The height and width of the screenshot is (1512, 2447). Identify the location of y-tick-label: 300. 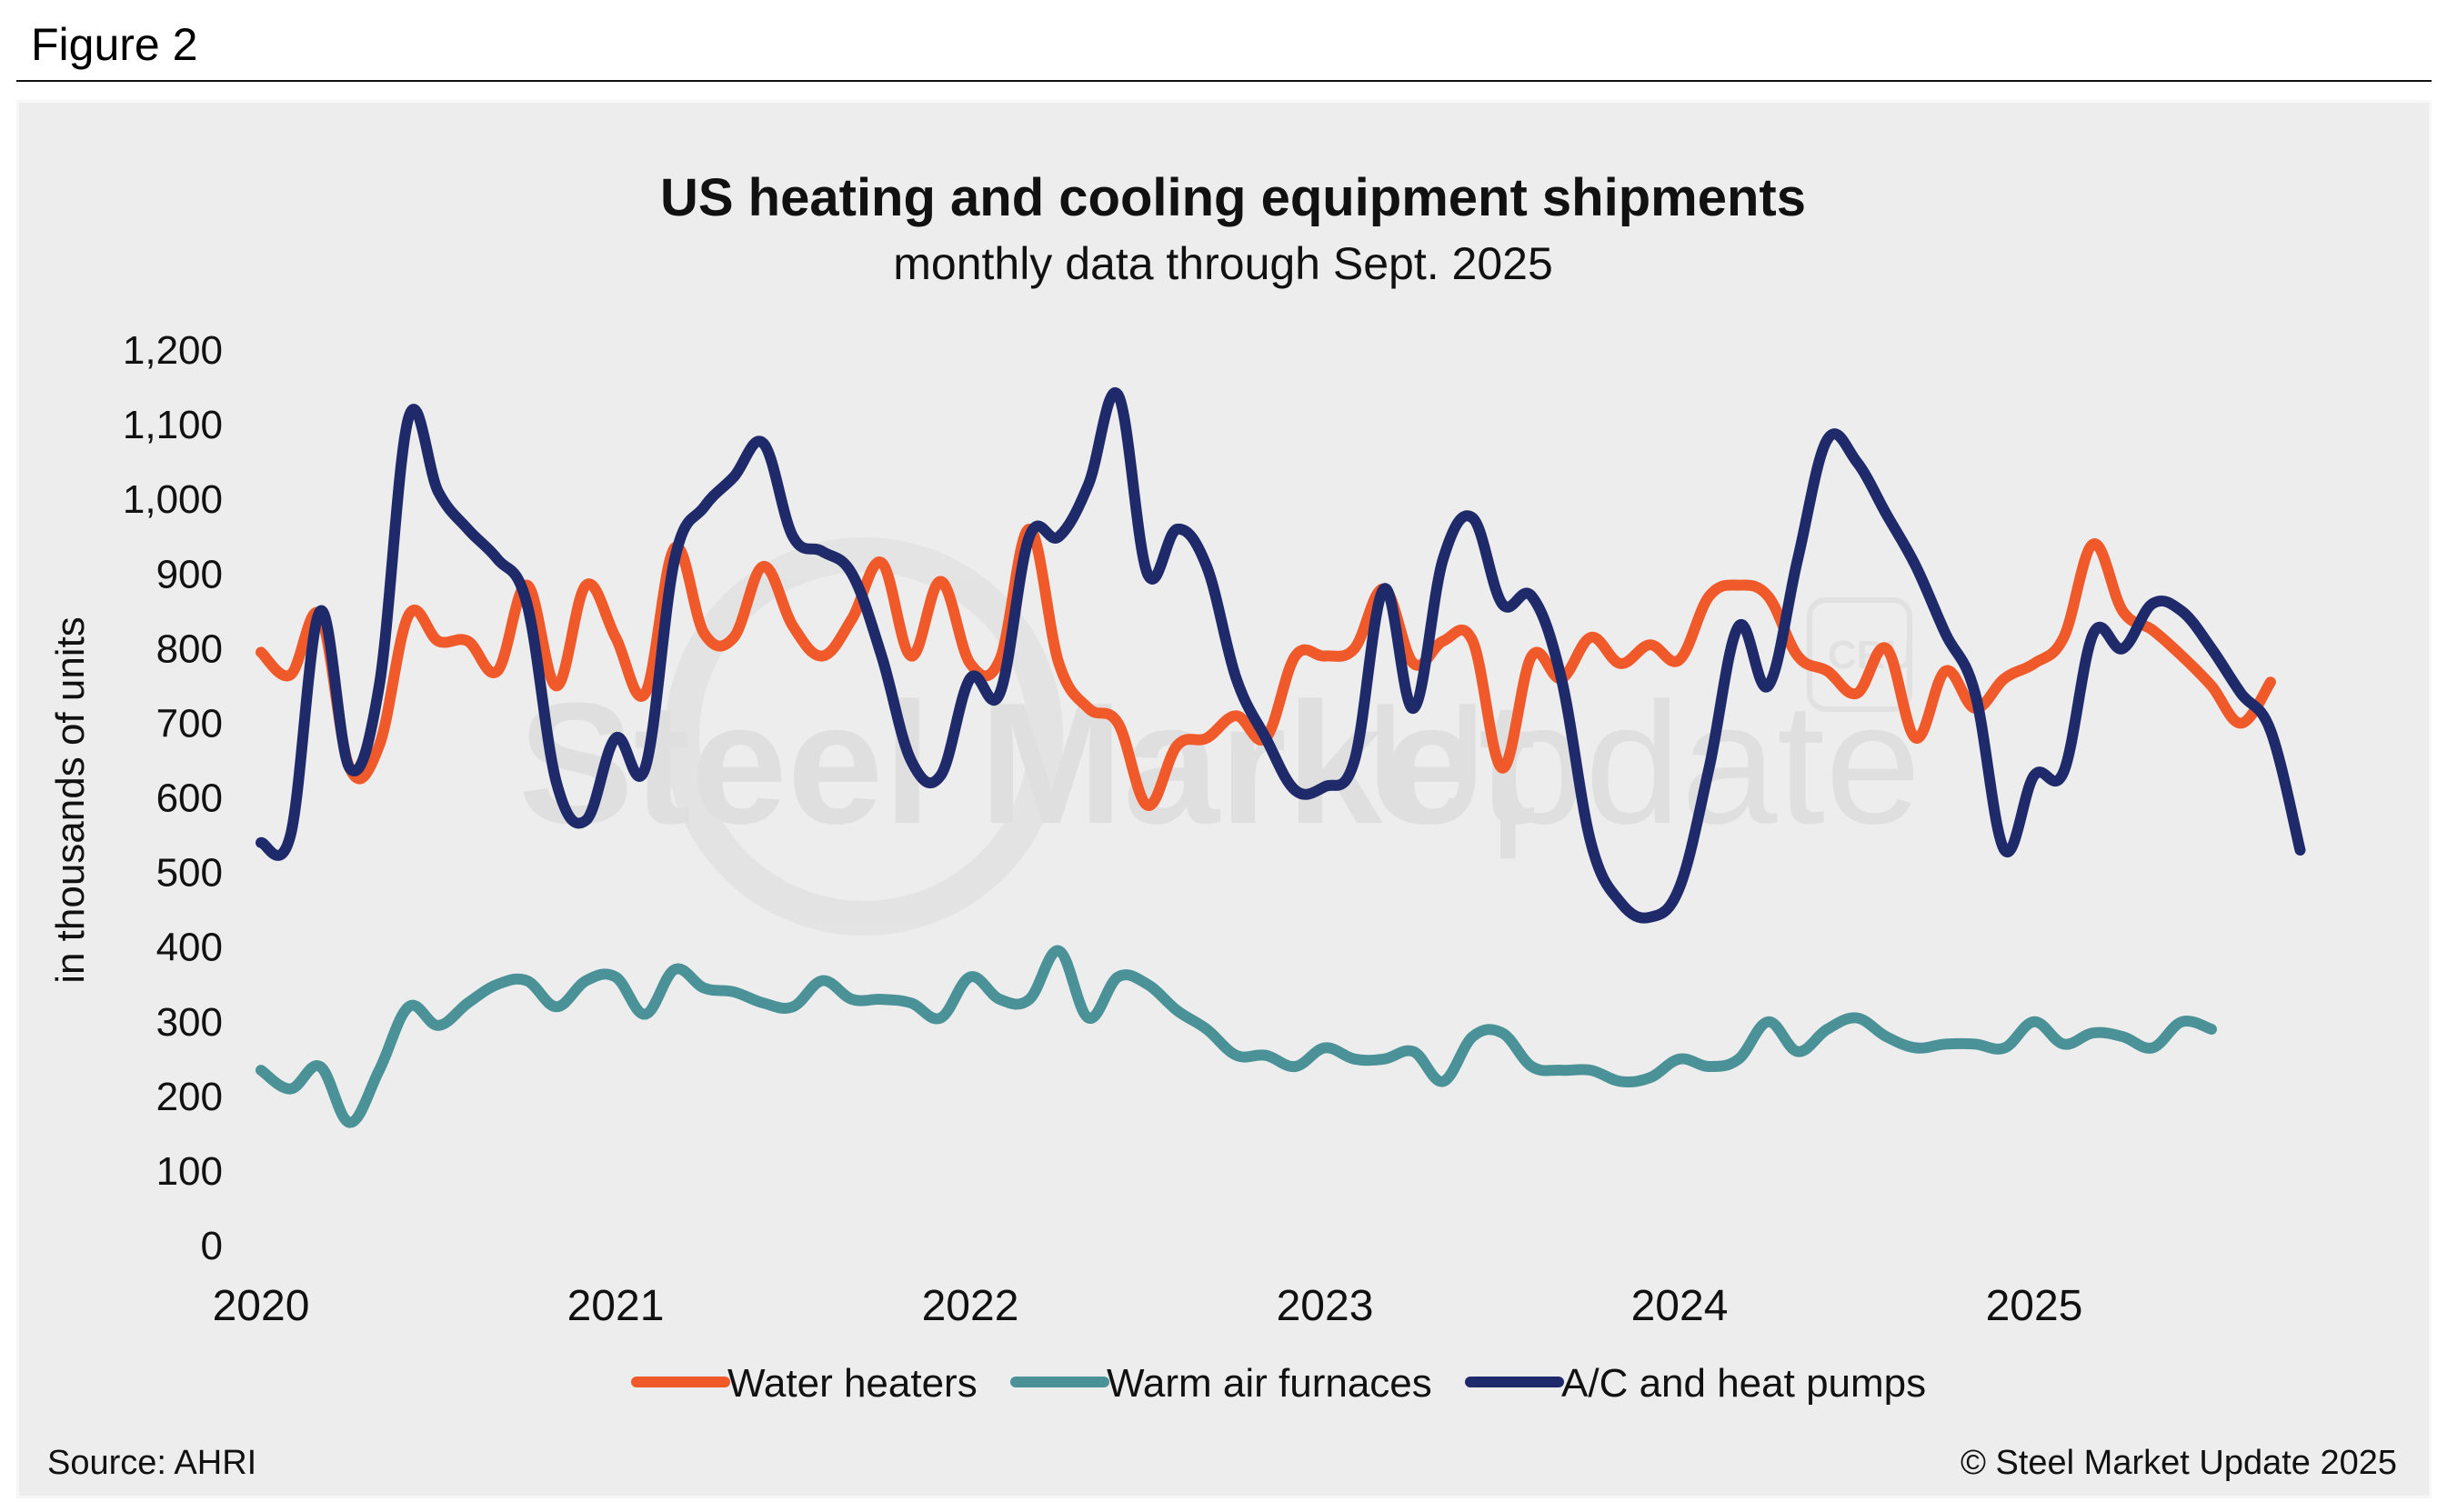
(190, 1022).